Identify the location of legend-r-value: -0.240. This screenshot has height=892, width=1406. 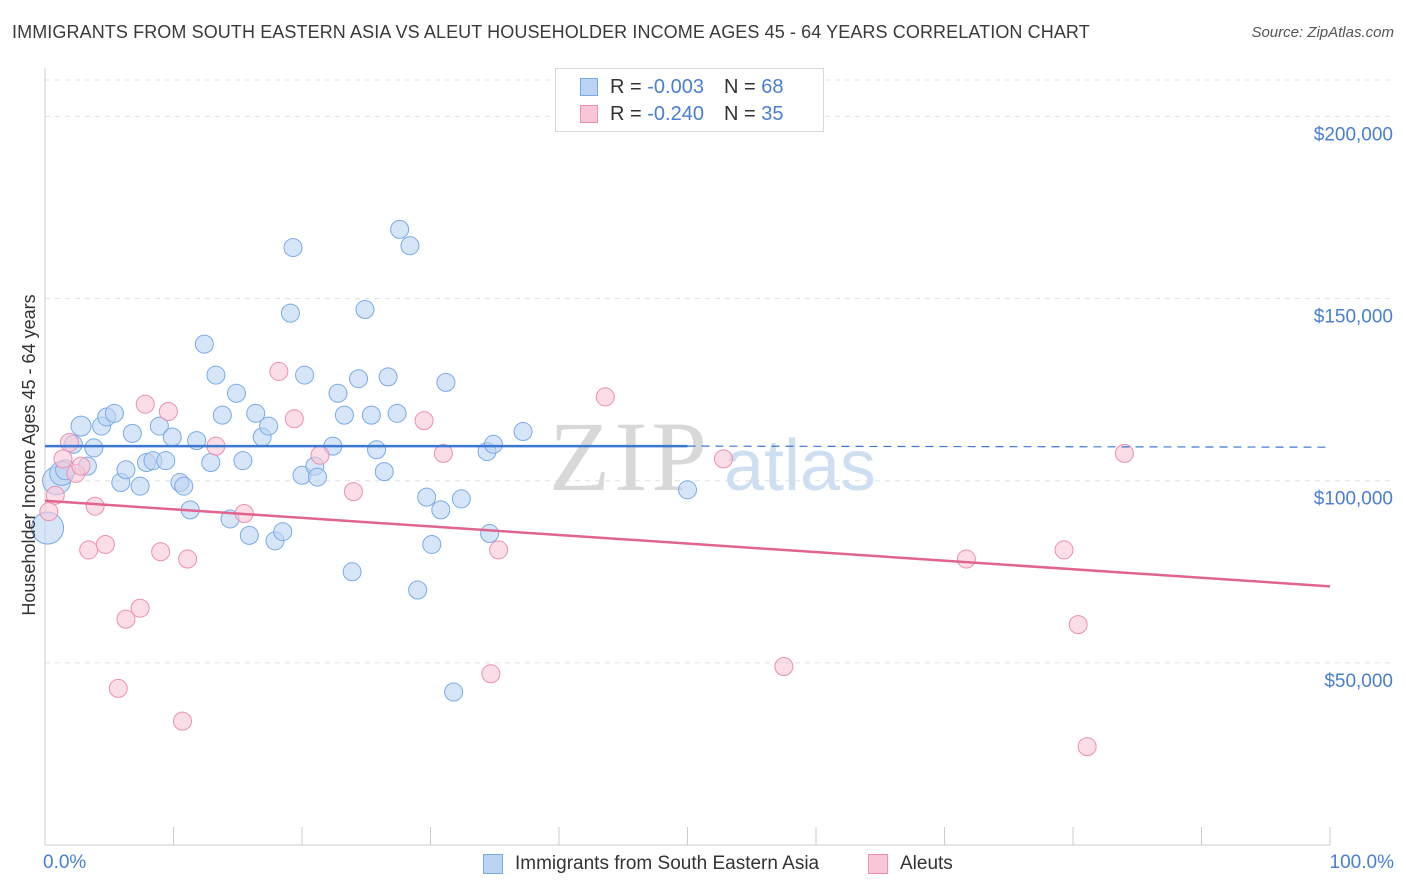
(675, 113).